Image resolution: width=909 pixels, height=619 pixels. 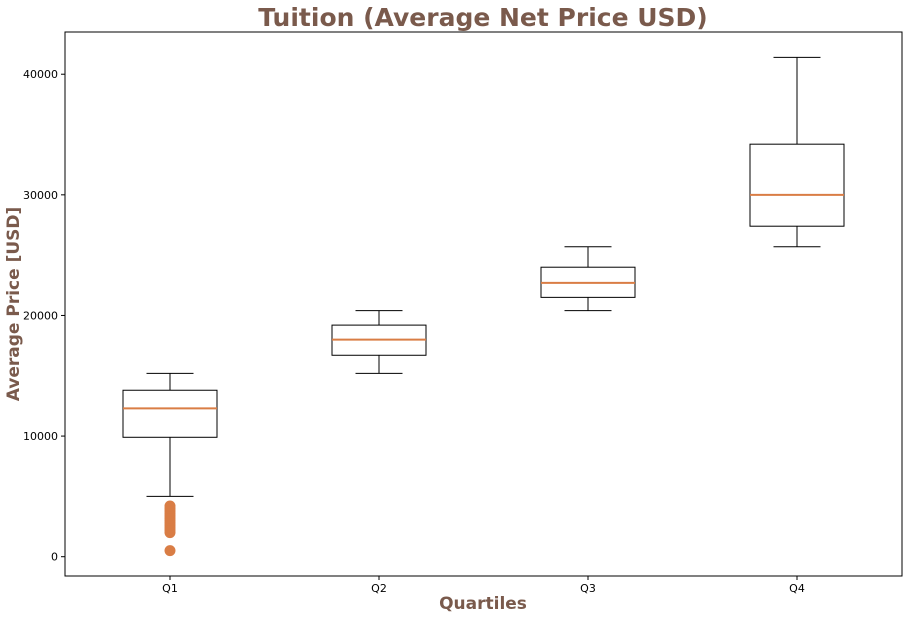 I want to click on y-tick-label: 10000, so click(x=40, y=436).